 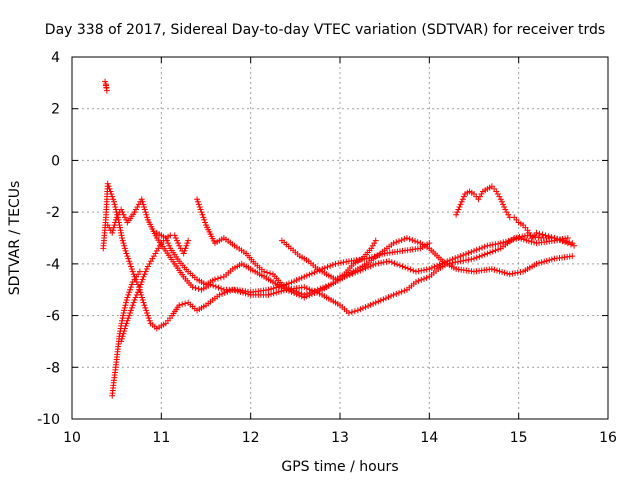 I want to click on series-G, so click(x=126, y=333).